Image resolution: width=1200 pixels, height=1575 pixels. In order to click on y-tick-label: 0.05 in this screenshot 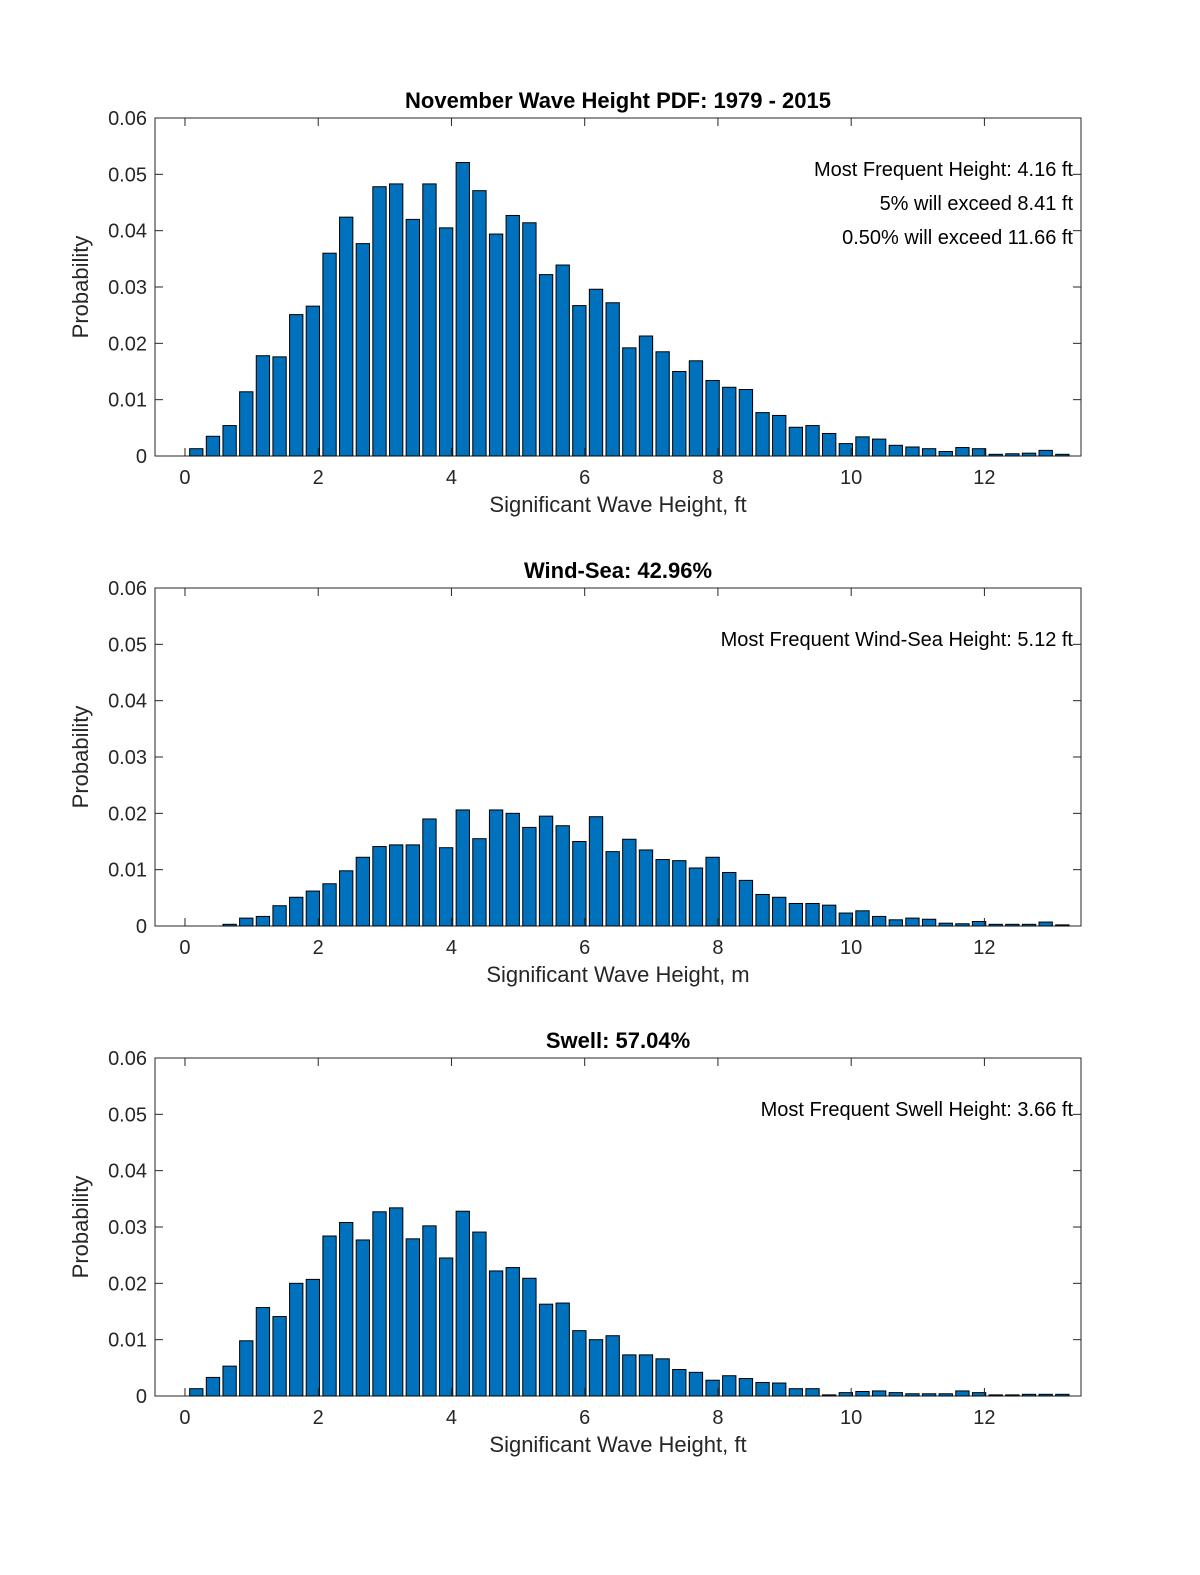, I will do `click(127, 1115)`.